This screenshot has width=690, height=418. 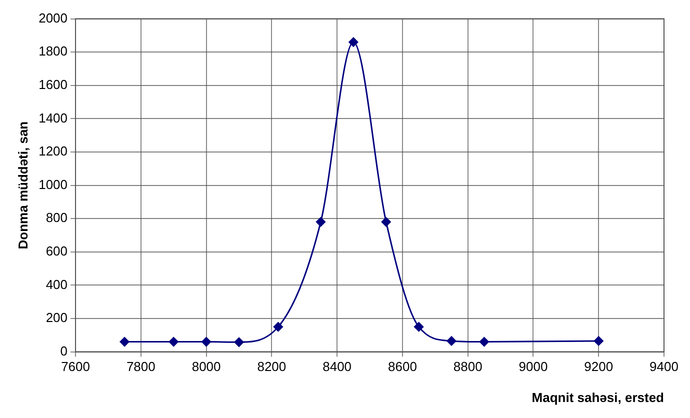 What do you see at coordinates (57, 318) in the screenshot?
I see `y-tick-label: 200` at bounding box center [57, 318].